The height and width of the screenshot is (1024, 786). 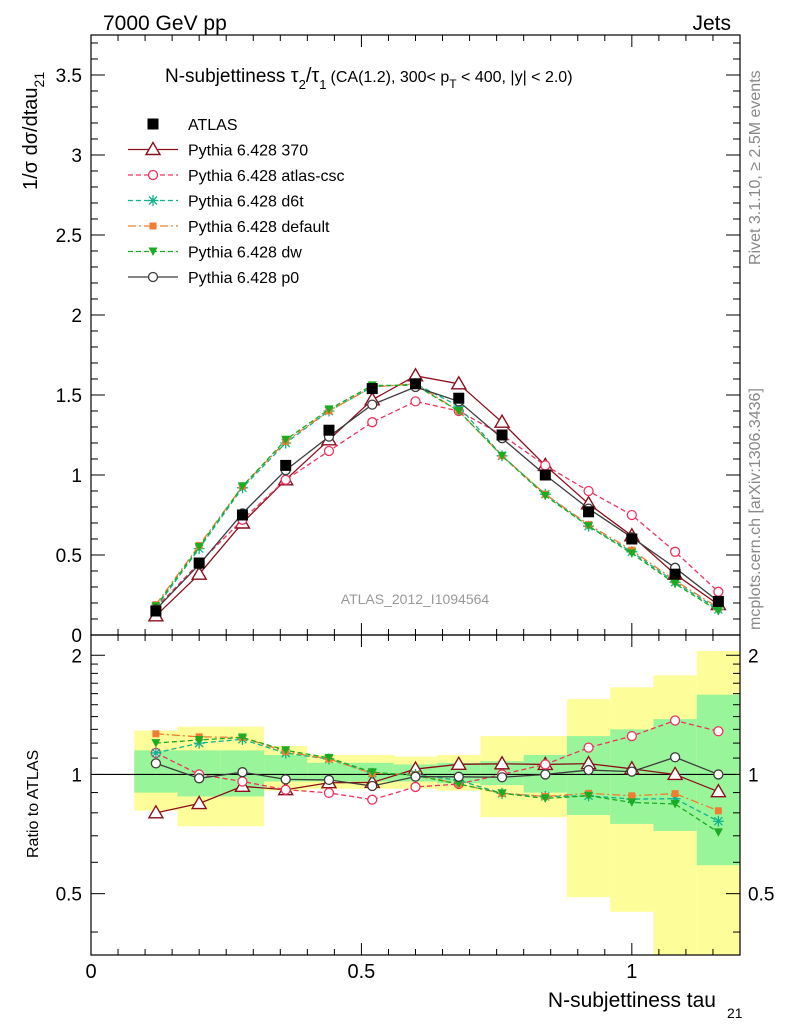 What do you see at coordinates (315, 76) in the screenshot?
I see `title-tau1: τ` at bounding box center [315, 76].